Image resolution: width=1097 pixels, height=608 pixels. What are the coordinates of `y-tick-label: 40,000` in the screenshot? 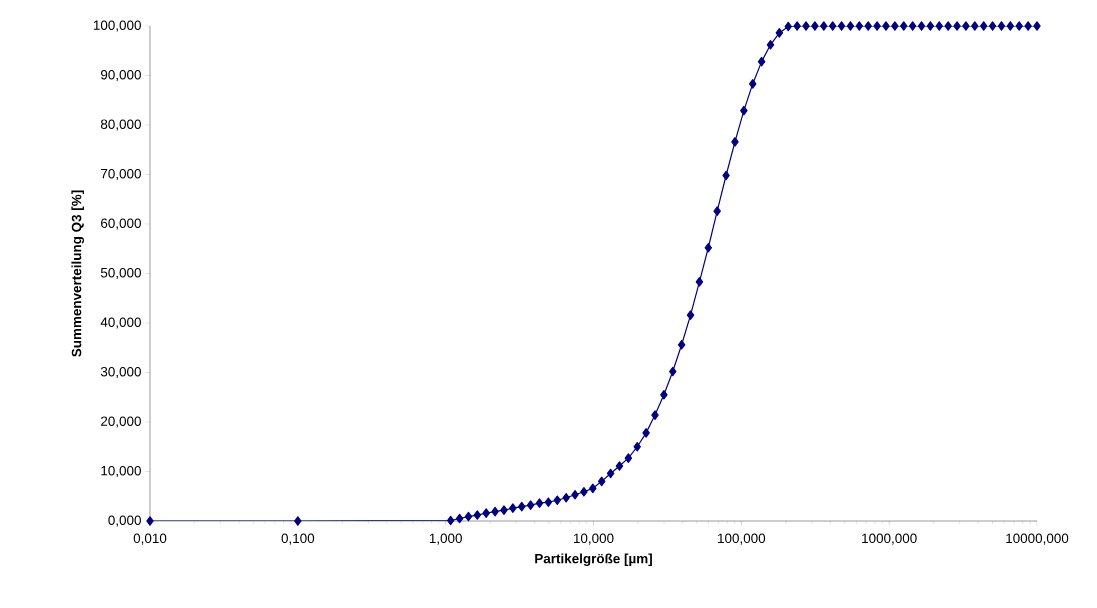 It's located at (120, 323).